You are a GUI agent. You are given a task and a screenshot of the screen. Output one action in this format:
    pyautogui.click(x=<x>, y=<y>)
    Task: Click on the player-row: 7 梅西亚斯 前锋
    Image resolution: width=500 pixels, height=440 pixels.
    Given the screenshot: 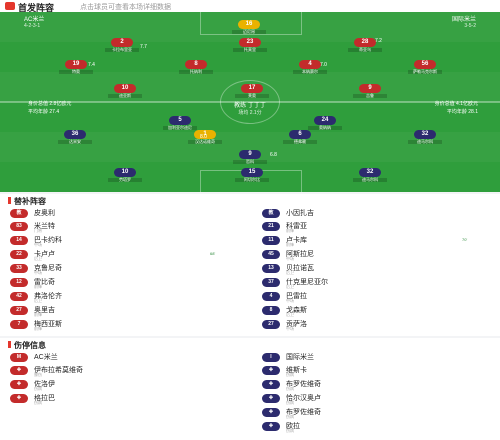 What is the action you would take?
    pyautogui.click(x=125, y=325)
    